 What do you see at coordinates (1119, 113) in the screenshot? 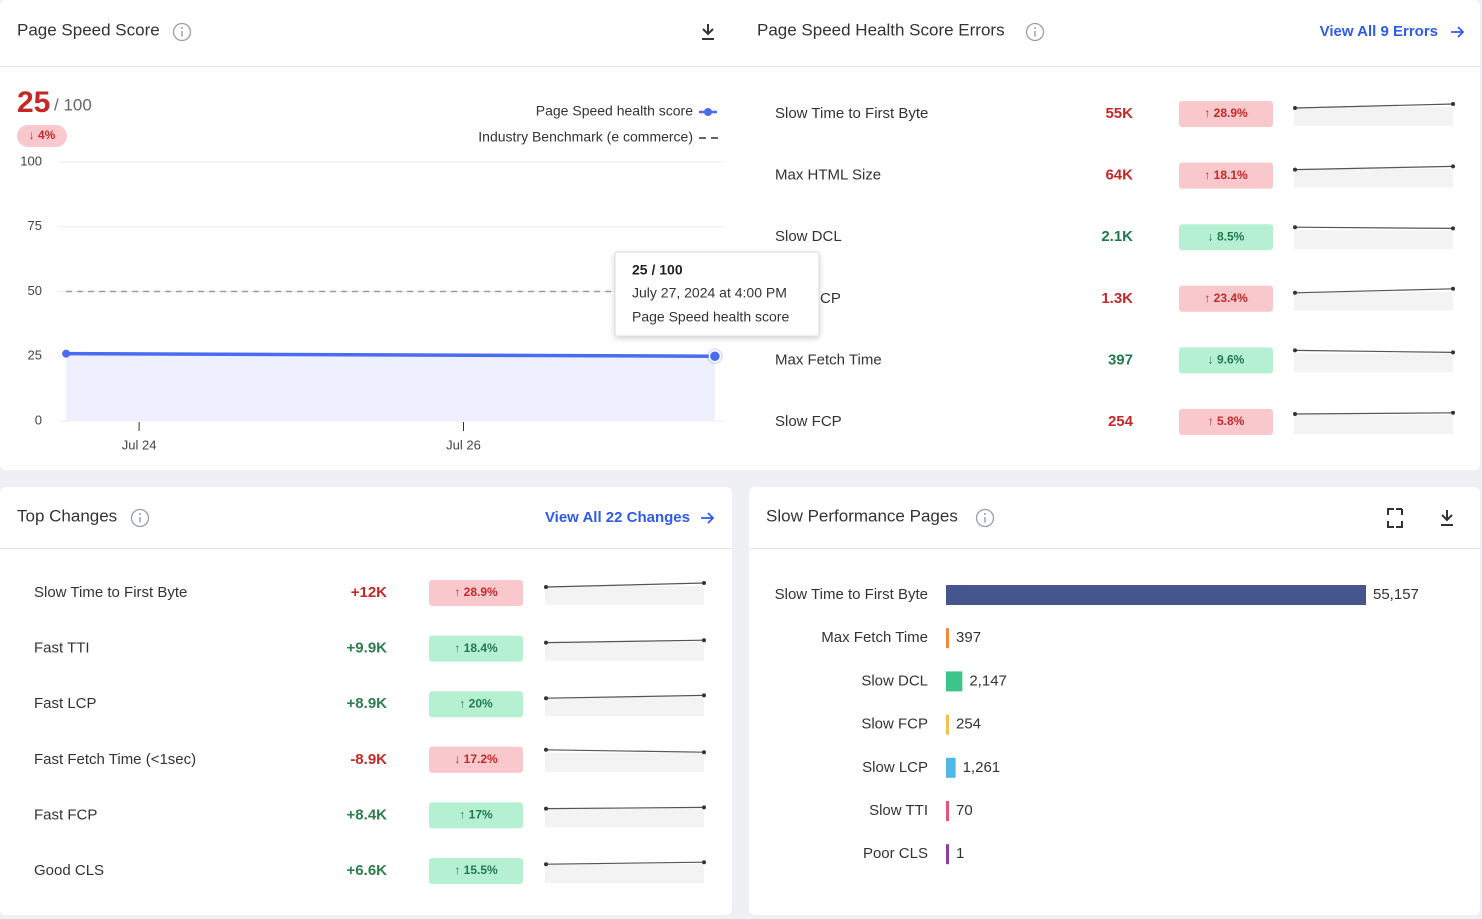
I see `row-value: 55K` at bounding box center [1119, 113].